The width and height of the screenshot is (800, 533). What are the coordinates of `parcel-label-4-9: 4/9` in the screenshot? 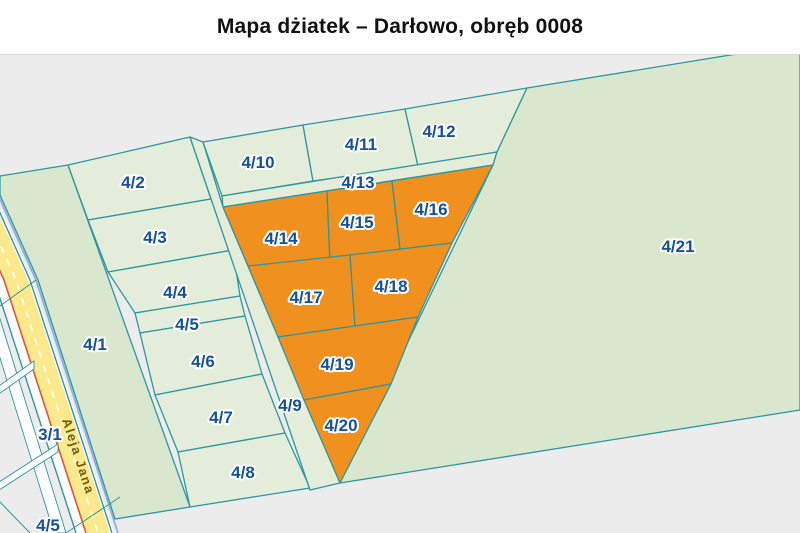 It's located at (290, 405).